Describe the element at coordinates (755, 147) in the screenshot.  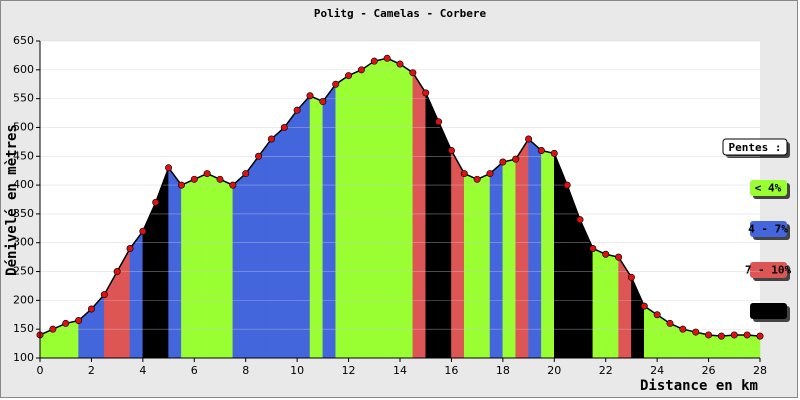
I see `legend-title-box` at that location.